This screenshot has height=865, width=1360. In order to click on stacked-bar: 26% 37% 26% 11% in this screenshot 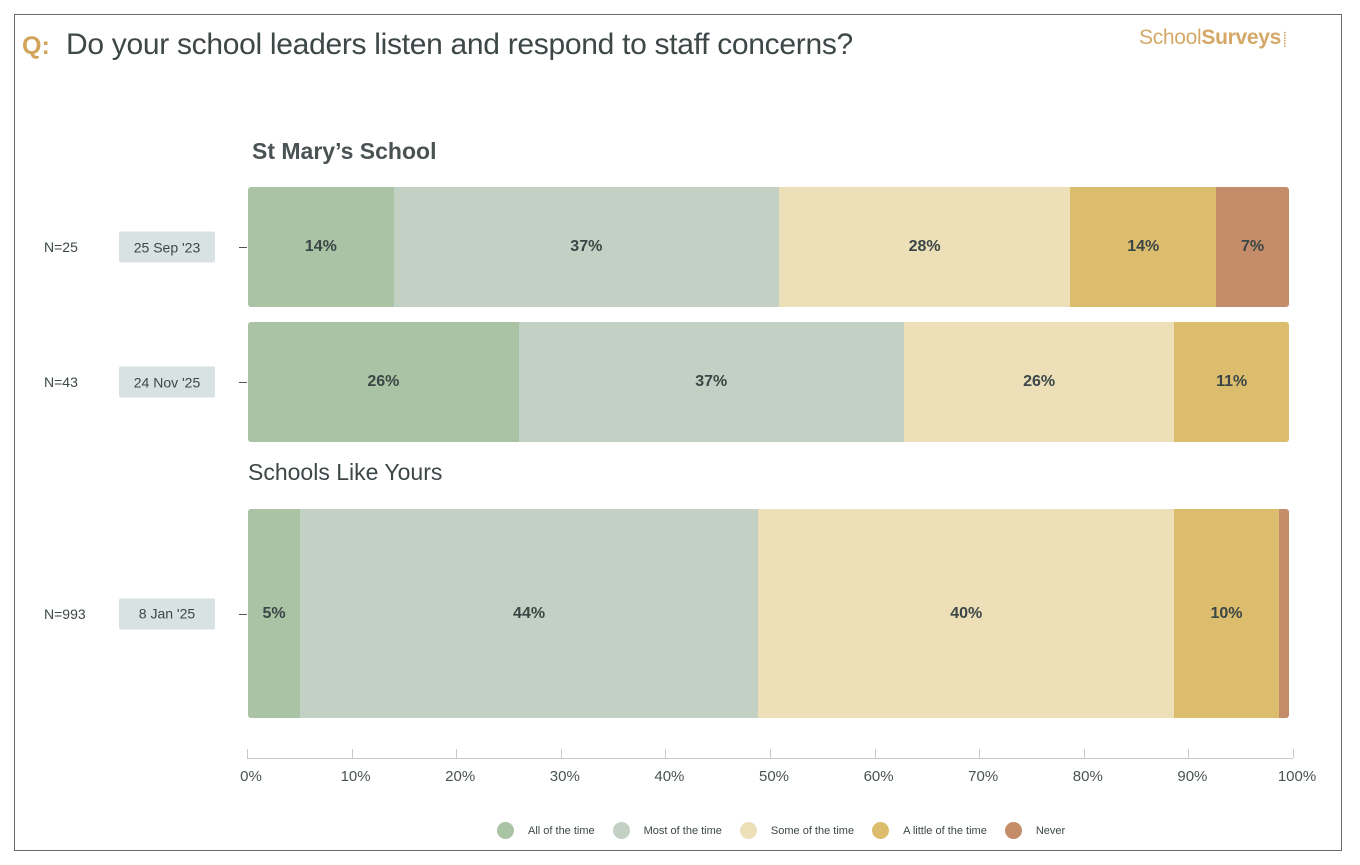, I will do `click(768, 382)`.